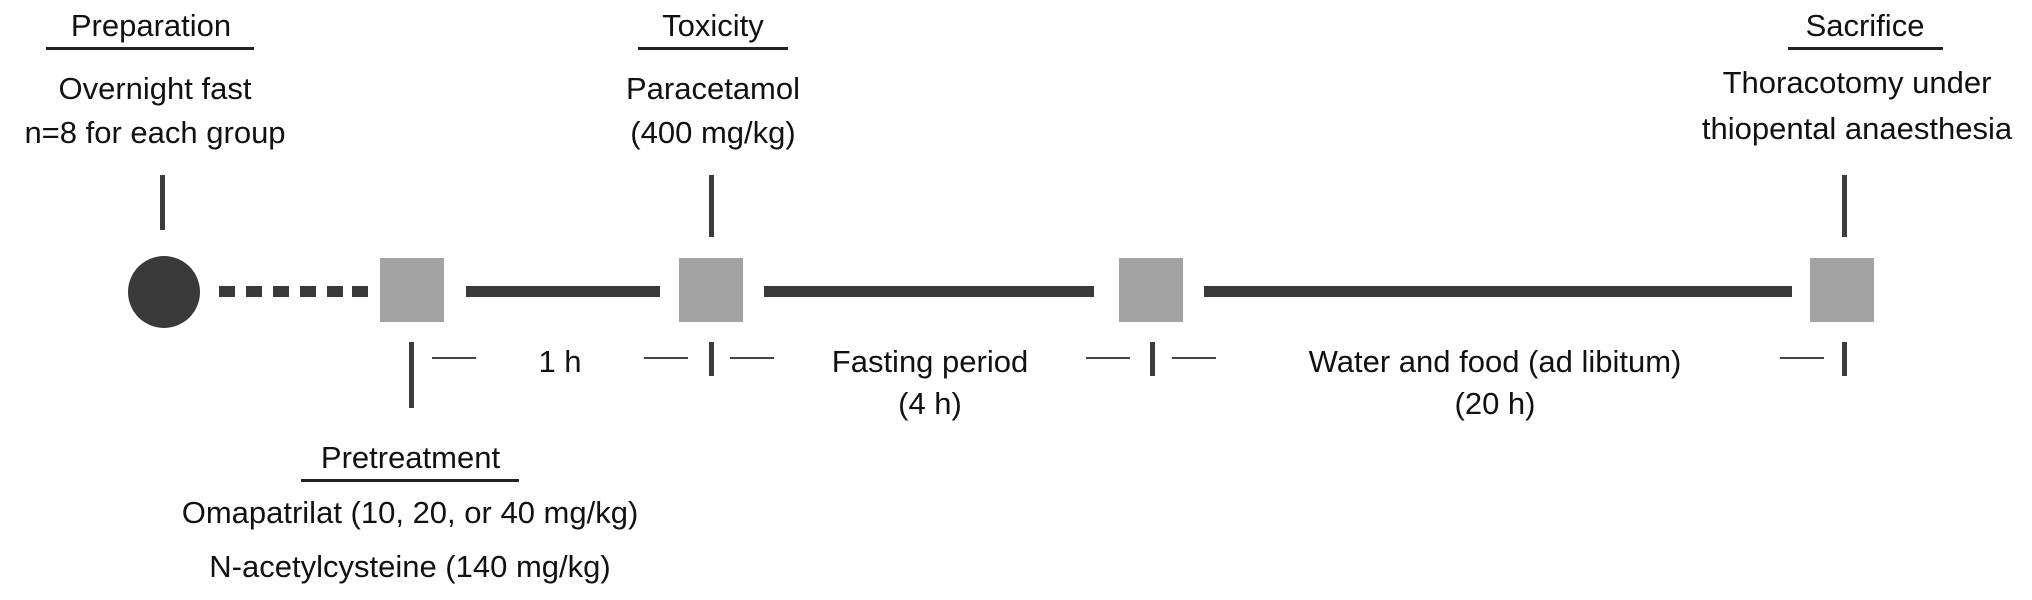 The height and width of the screenshot is (600, 2032). I want to click on interval-1h-label: 1 h, so click(560, 361).